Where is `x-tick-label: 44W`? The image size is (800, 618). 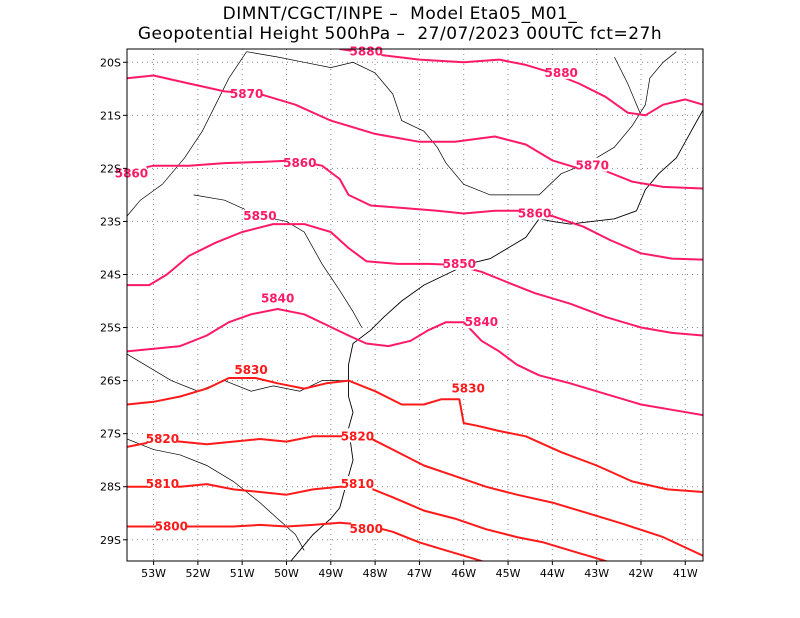
x-tick-label: 44W is located at coordinates (552, 573).